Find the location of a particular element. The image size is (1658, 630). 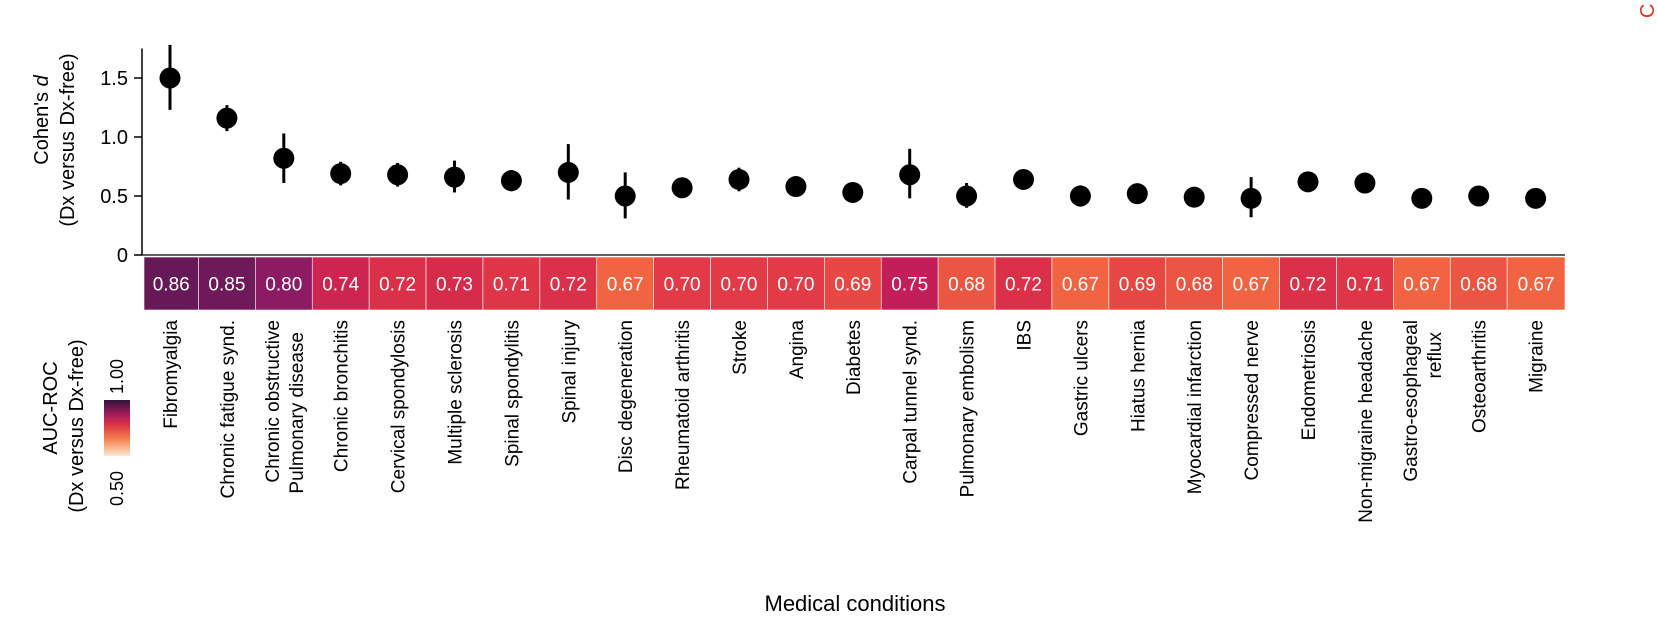

y-axis-title-line2: (Dx versus Dx-free) is located at coordinates (68, 139).